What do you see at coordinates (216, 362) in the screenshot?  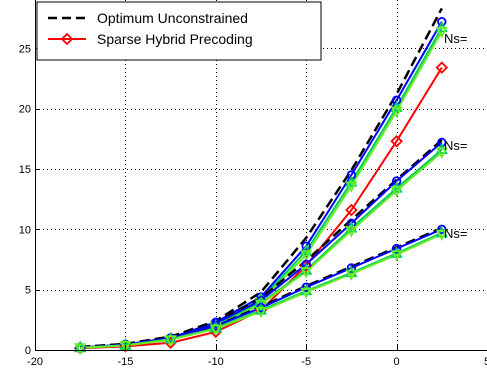 I see `x-tick-label: -10` at bounding box center [216, 362].